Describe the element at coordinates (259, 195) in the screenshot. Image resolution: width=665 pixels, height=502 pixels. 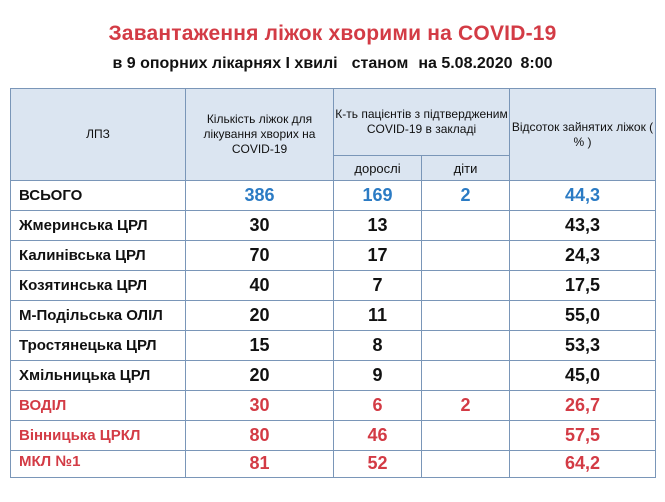
I see `cell-beds: 386` at that location.